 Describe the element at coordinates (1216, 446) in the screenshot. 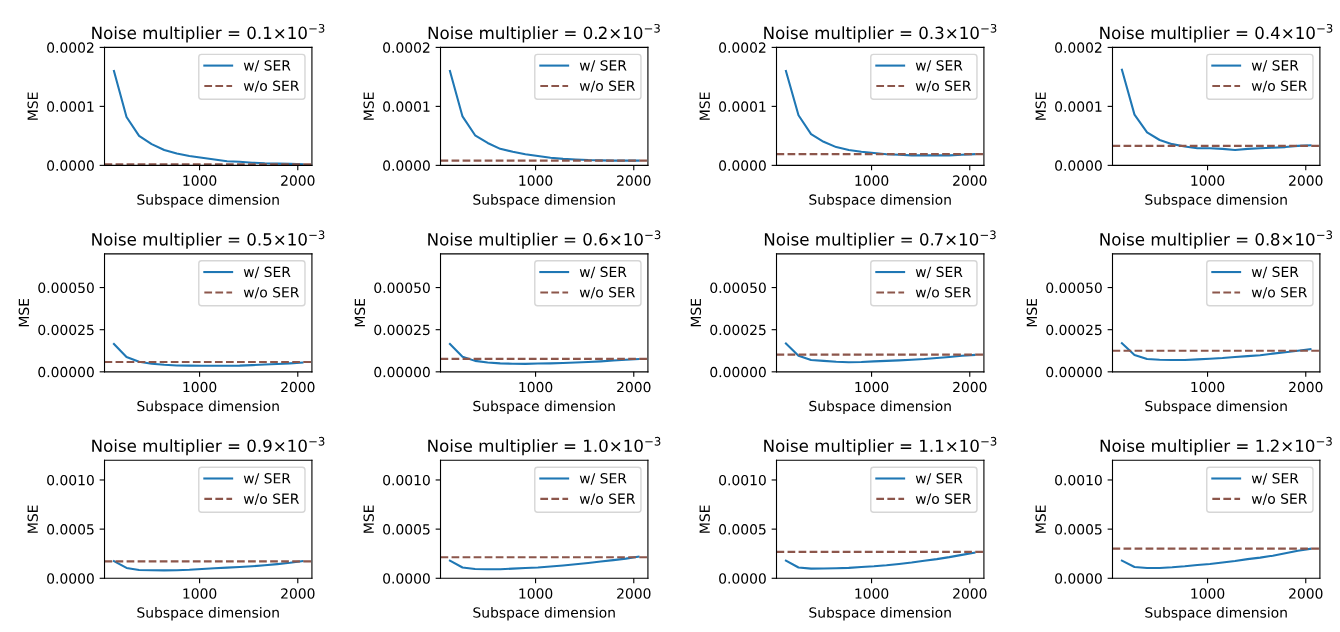

I see `chart-title: Noise multiplier = 1.2×10$^{−3}$` at that location.